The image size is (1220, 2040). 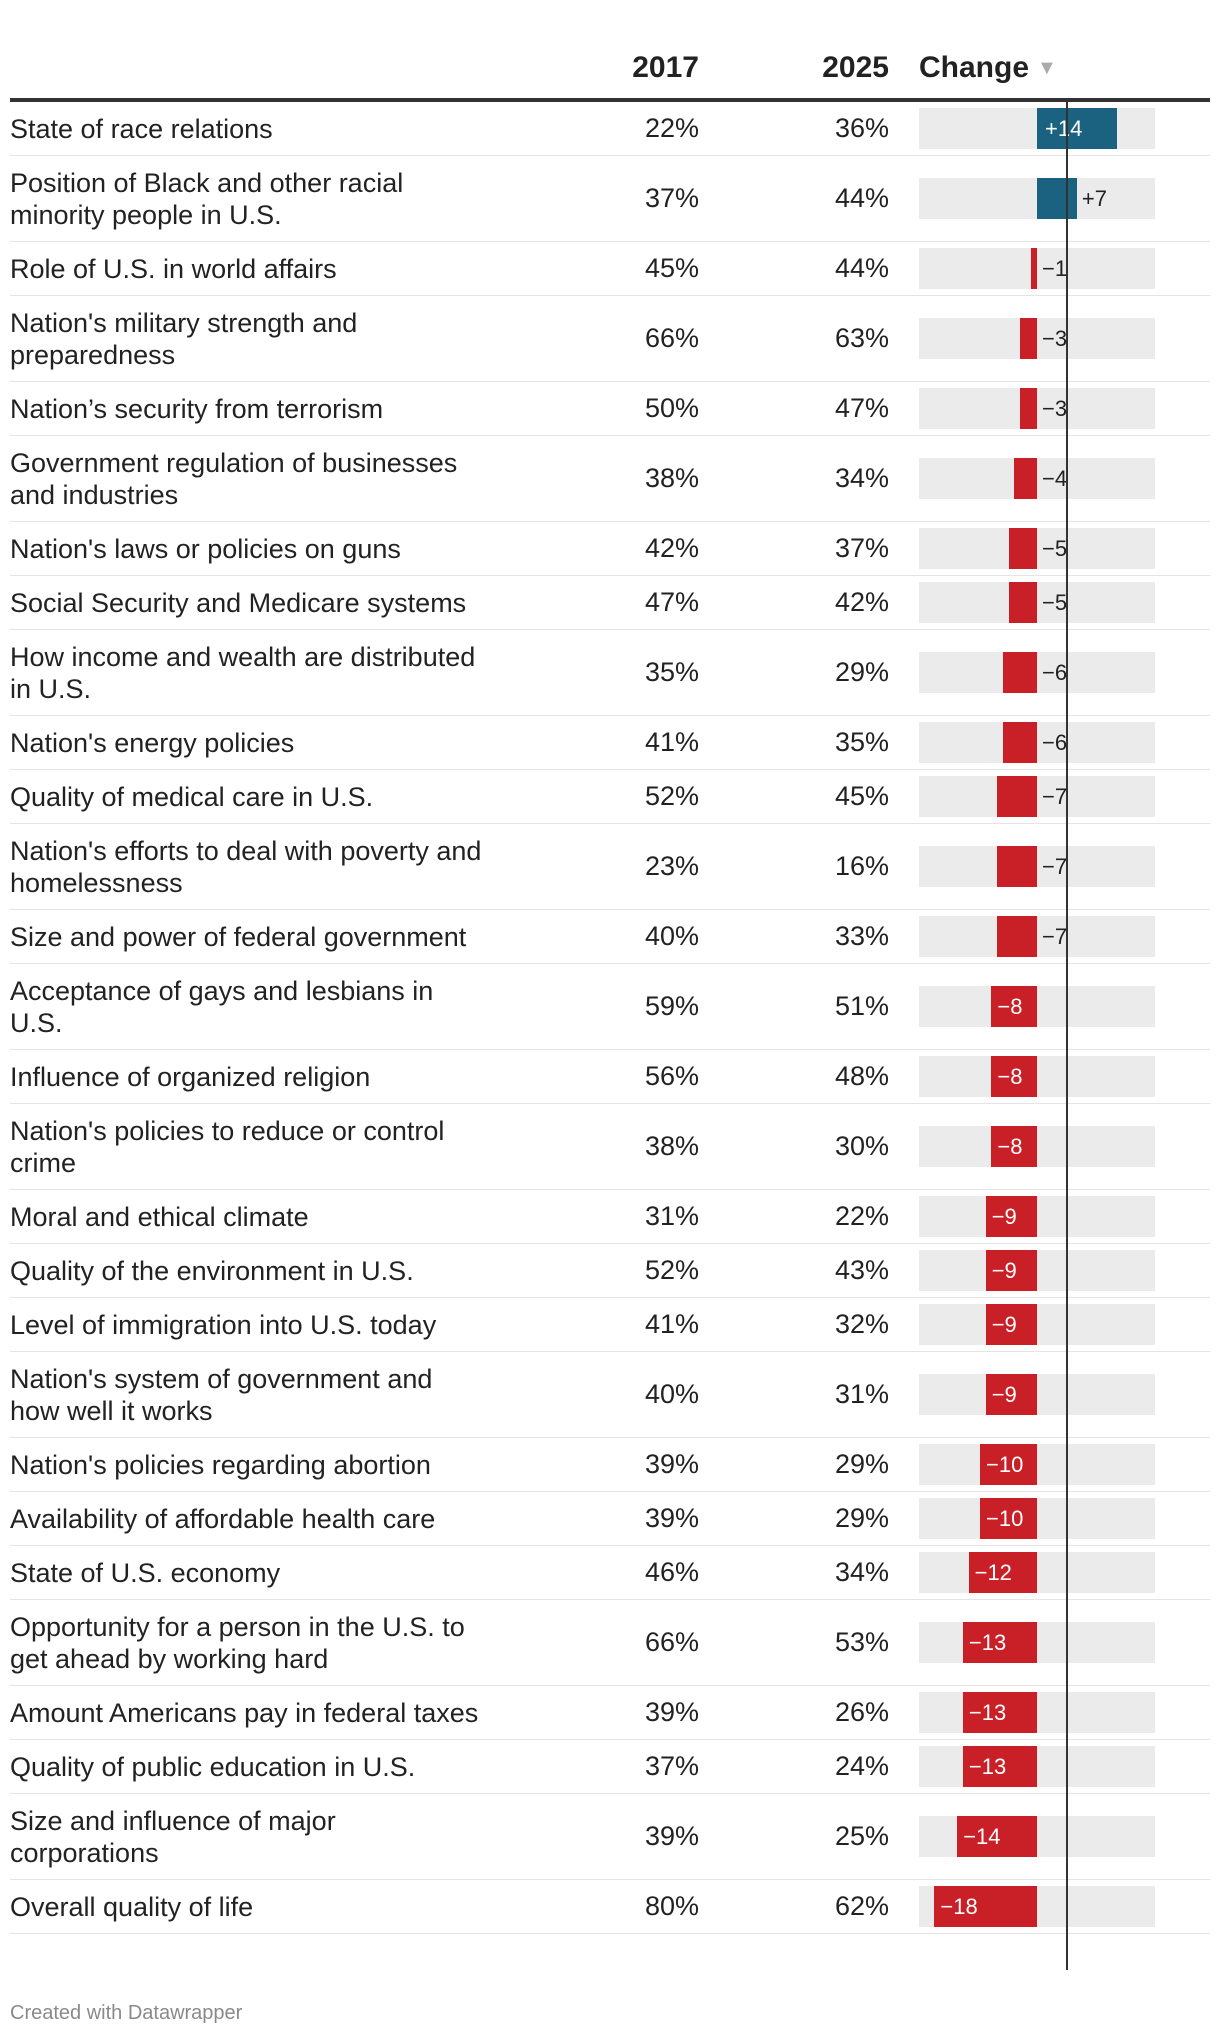 I want to click on value-2025: 43%, so click(x=794, y=1270).